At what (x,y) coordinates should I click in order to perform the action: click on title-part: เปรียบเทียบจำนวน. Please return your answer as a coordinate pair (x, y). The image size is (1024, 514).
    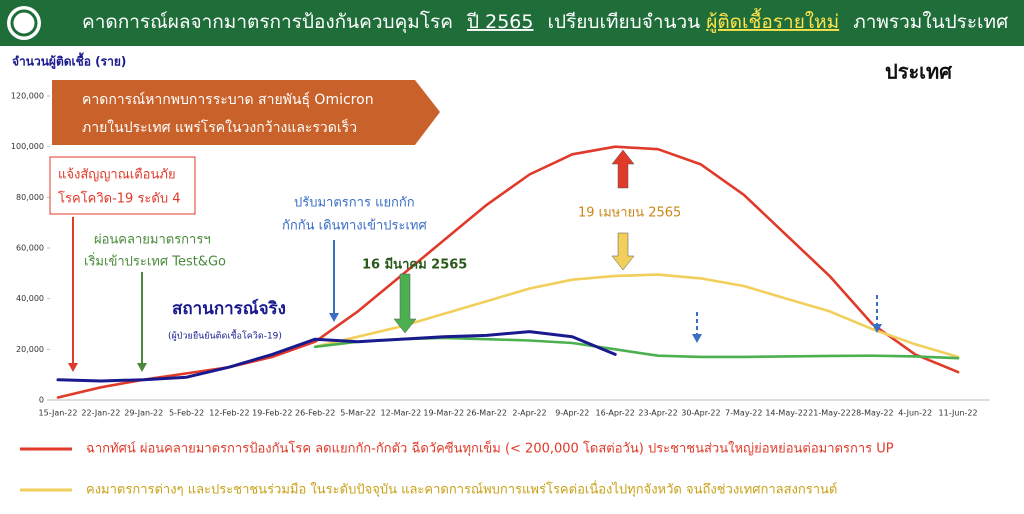
    Looking at the image, I should click on (624, 22).